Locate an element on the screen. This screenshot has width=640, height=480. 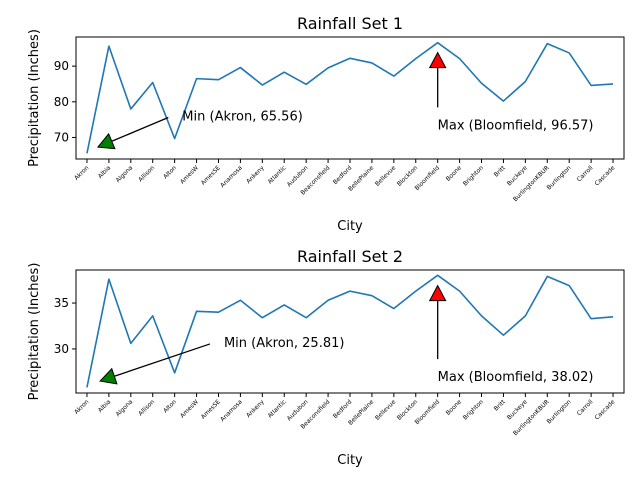
y-tick-label: 70 is located at coordinates (61, 137).